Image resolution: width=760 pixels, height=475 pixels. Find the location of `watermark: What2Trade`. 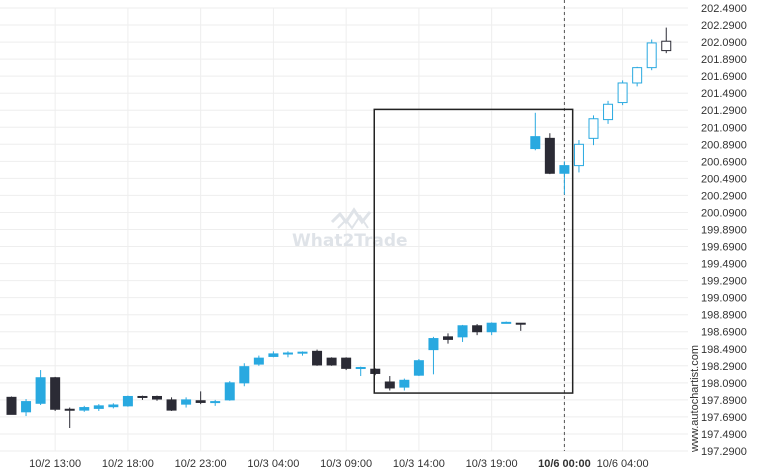

watermark: What2Trade is located at coordinates (350, 229).